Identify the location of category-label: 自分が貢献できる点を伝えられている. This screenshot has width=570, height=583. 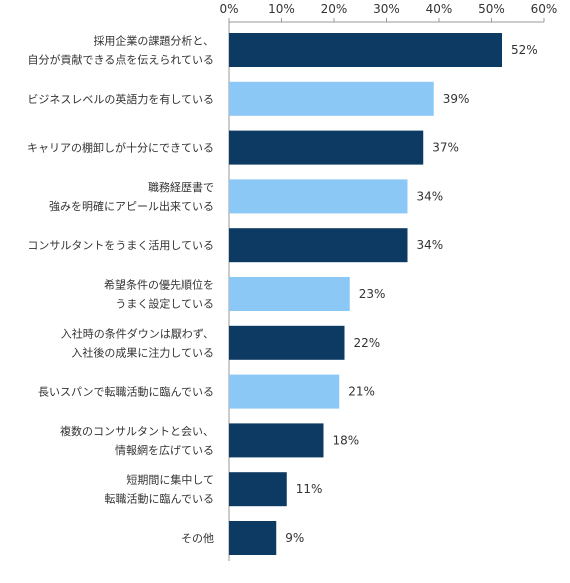
(121, 60).